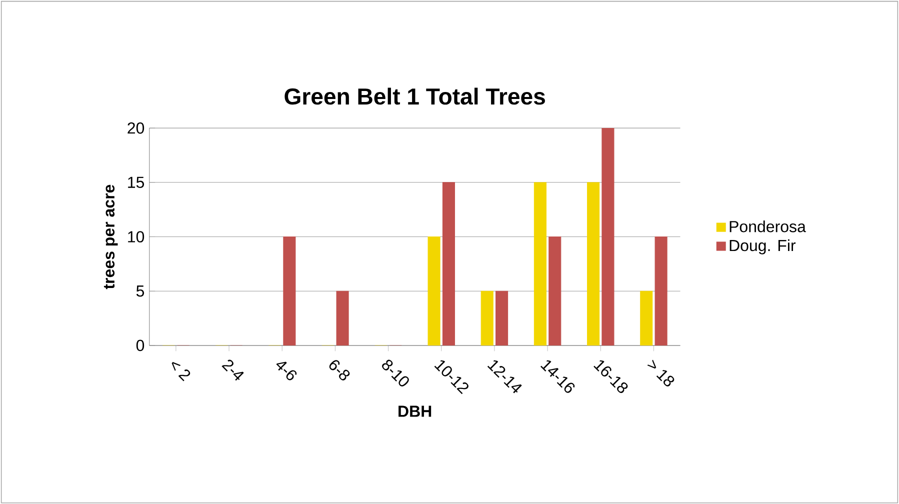  I want to click on x-tick-label: > 18, so click(660, 373).